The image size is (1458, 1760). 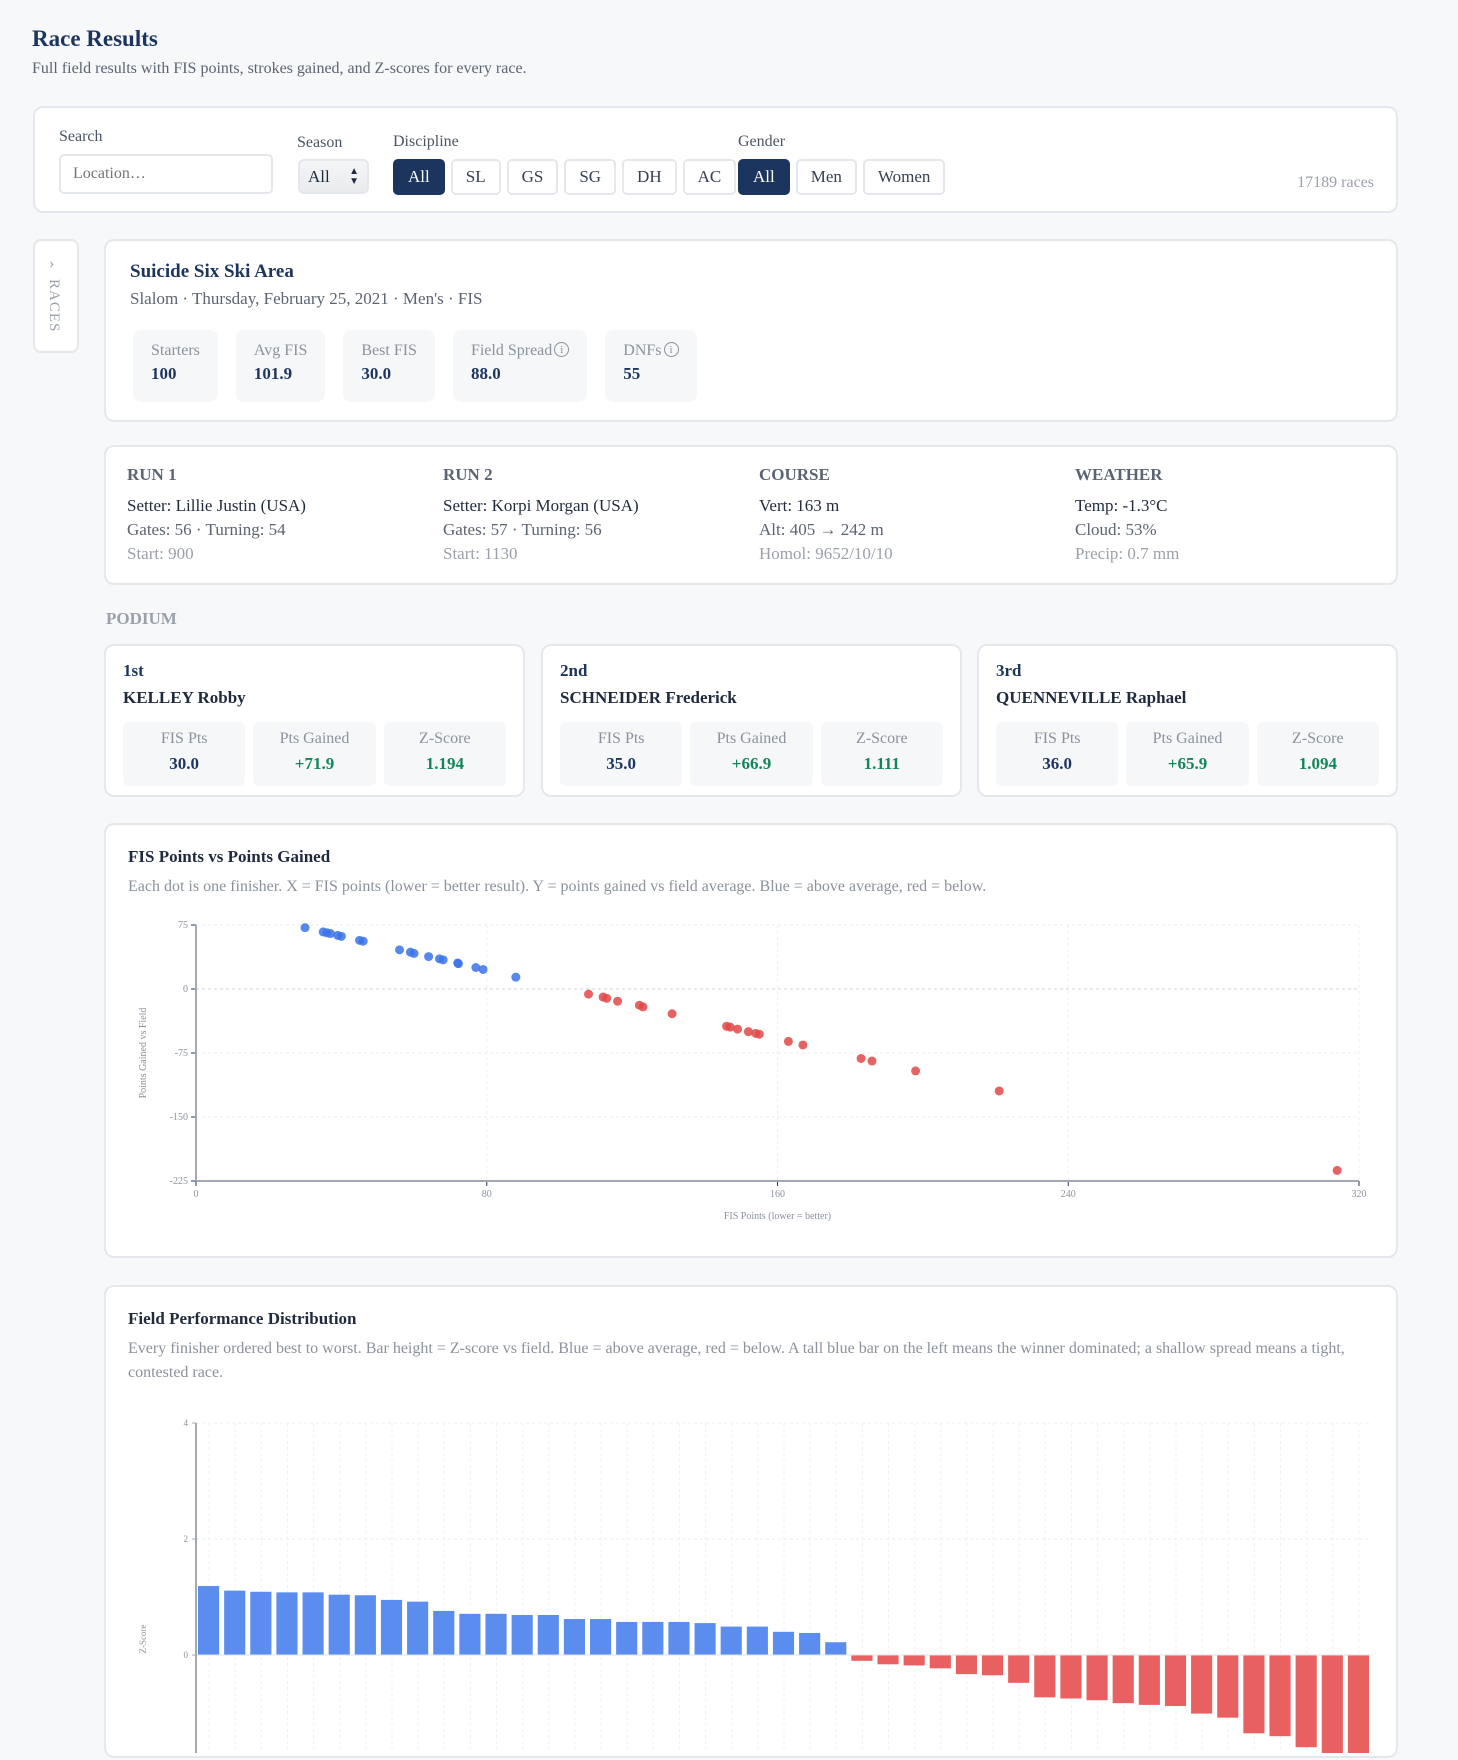 I want to click on points-gained-stat: Pts Gained +71.9, so click(x=314, y=754).